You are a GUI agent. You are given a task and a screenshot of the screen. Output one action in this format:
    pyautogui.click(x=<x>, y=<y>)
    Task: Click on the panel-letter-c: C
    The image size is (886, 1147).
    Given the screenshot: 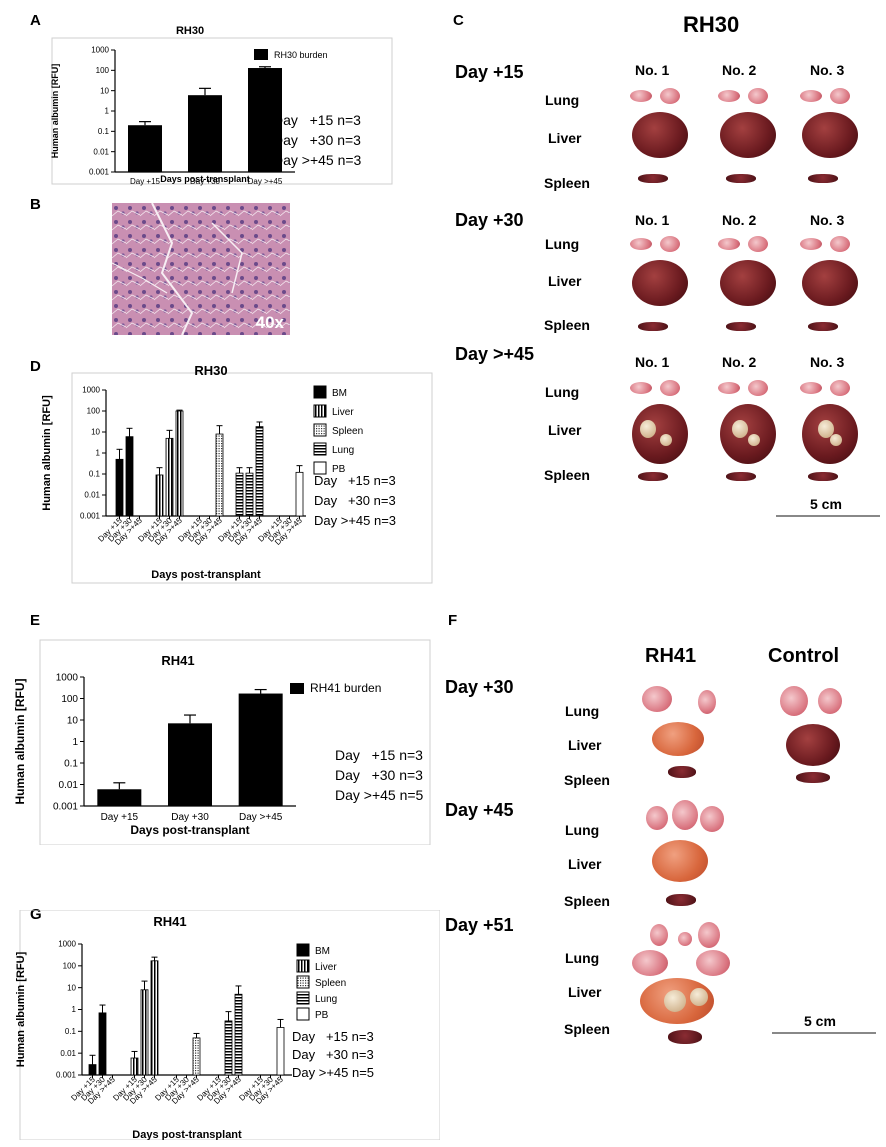 What is the action you would take?
    pyautogui.click(x=458, y=20)
    